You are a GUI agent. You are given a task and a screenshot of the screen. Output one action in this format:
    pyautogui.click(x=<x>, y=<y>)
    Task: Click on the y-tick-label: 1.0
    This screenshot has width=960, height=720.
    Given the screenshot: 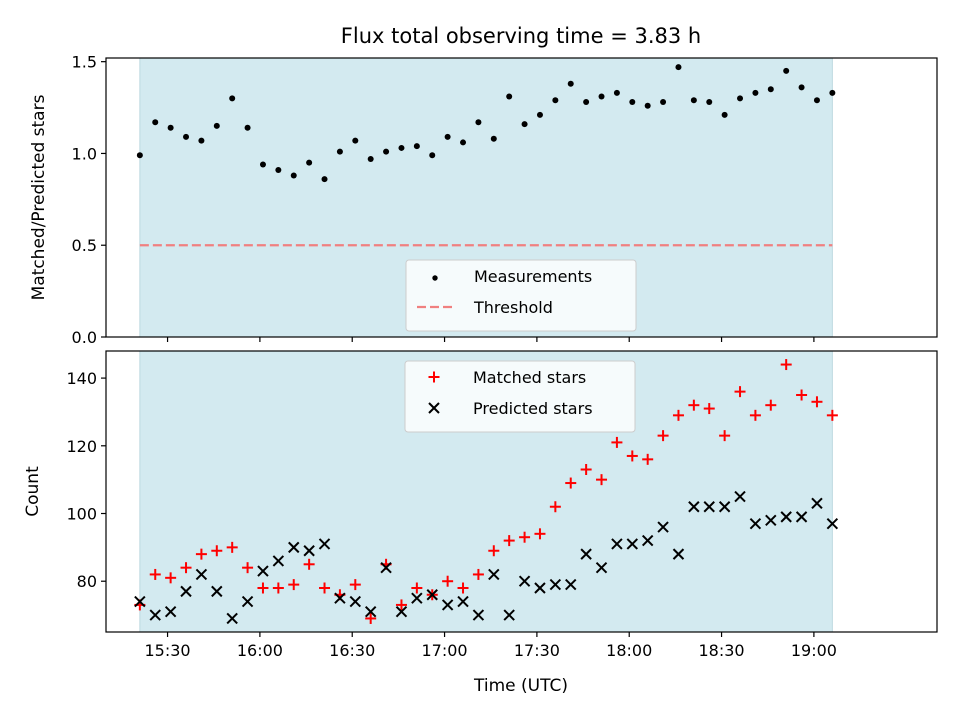 What is the action you would take?
    pyautogui.click(x=84, y=153)
    